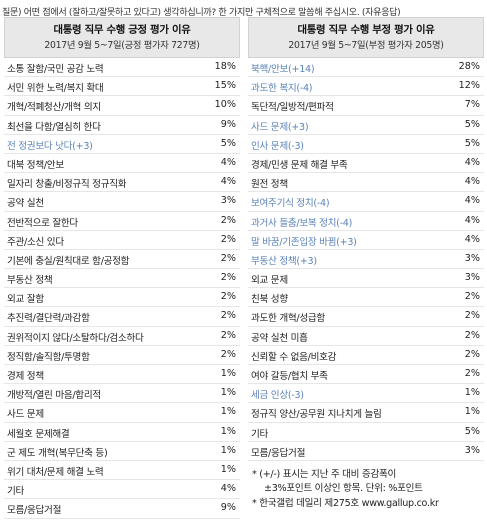  Describe the element at coordinates (122, 451) in the screenshot. I see `positive-reason-row: 군 제도 개혁(복무단축 등) 1%` at that location.